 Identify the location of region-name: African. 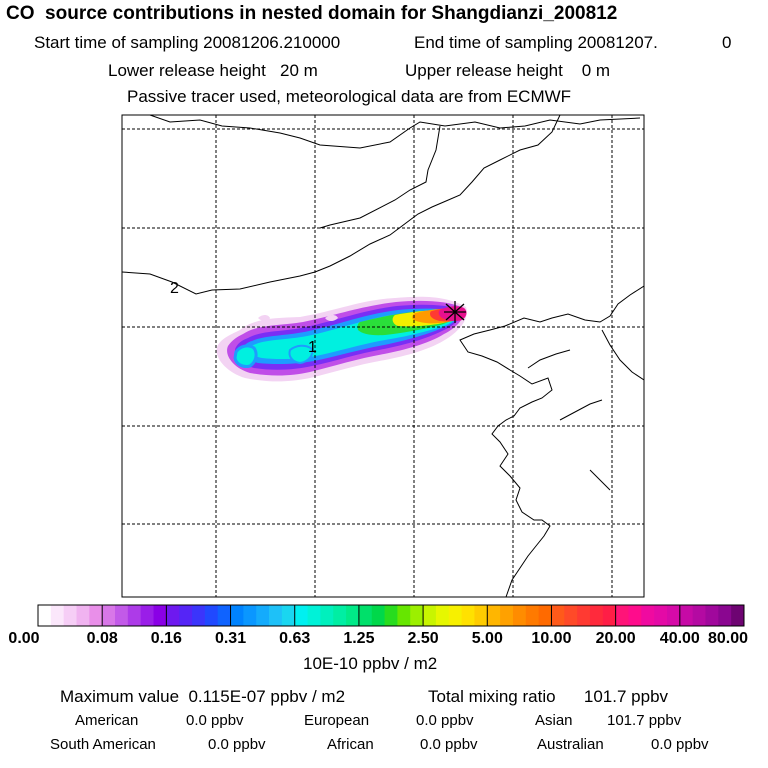
(350, 744).